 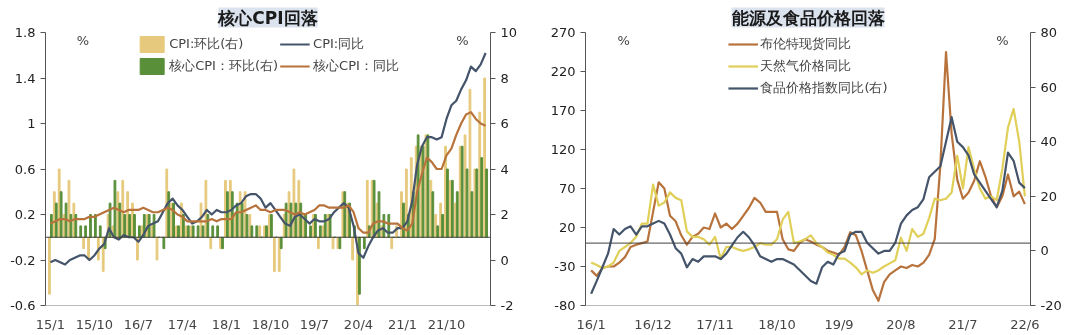 What do you see at coordinates (25, 32) in the screenshot?
I see `y-tick-label: 1.8` at bounding box center [25, 32].